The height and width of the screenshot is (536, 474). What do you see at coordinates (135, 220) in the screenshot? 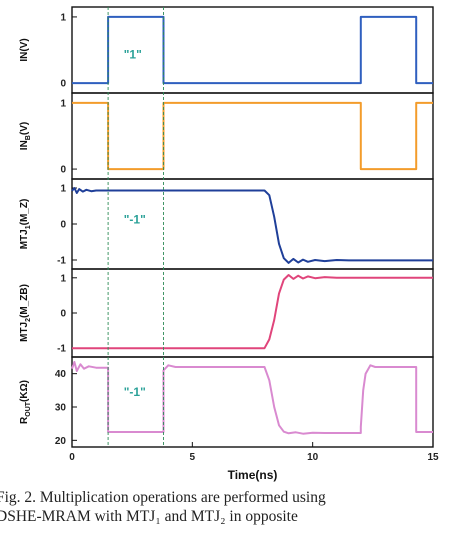
I see `panel-mtj1-annotation: "-1"` at bounding box center [135, 220].